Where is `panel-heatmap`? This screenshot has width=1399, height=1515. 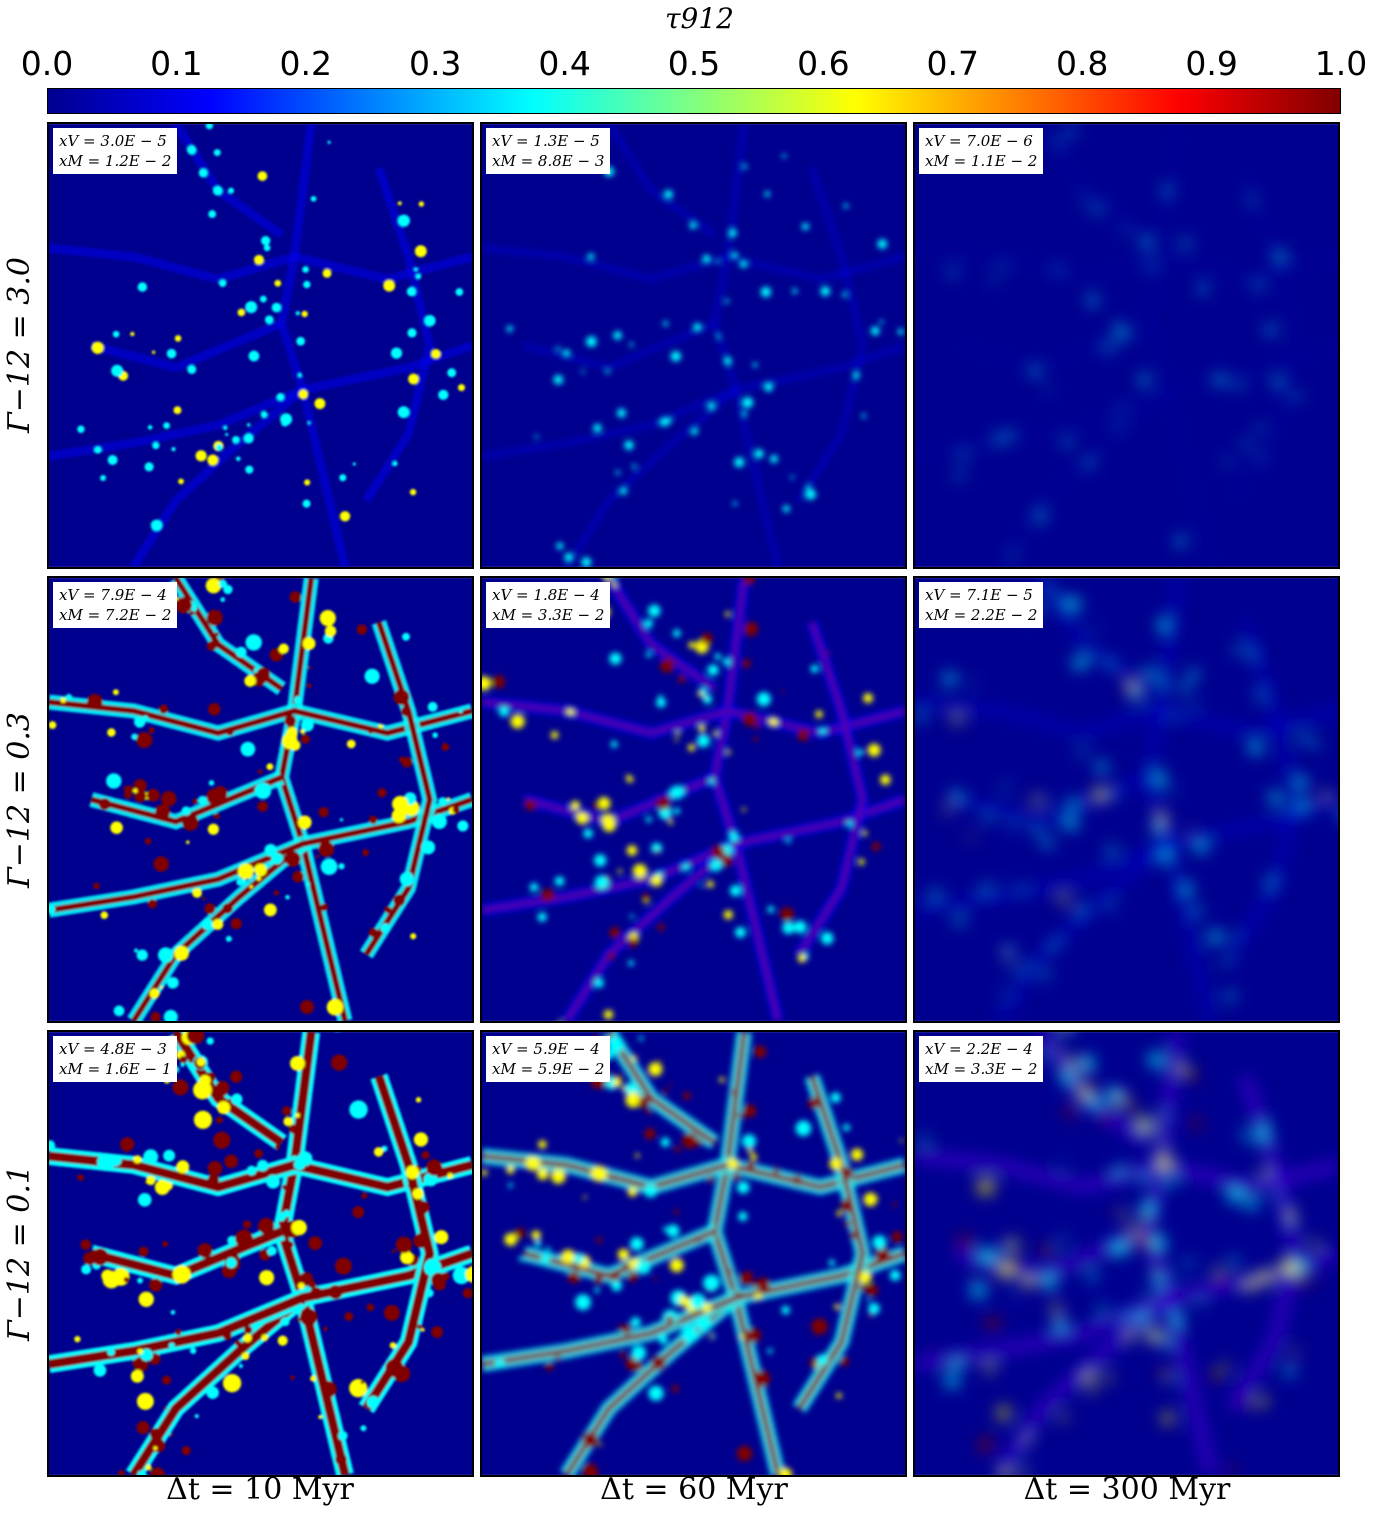 panel-heatmap is located at coordinates (693, 799).